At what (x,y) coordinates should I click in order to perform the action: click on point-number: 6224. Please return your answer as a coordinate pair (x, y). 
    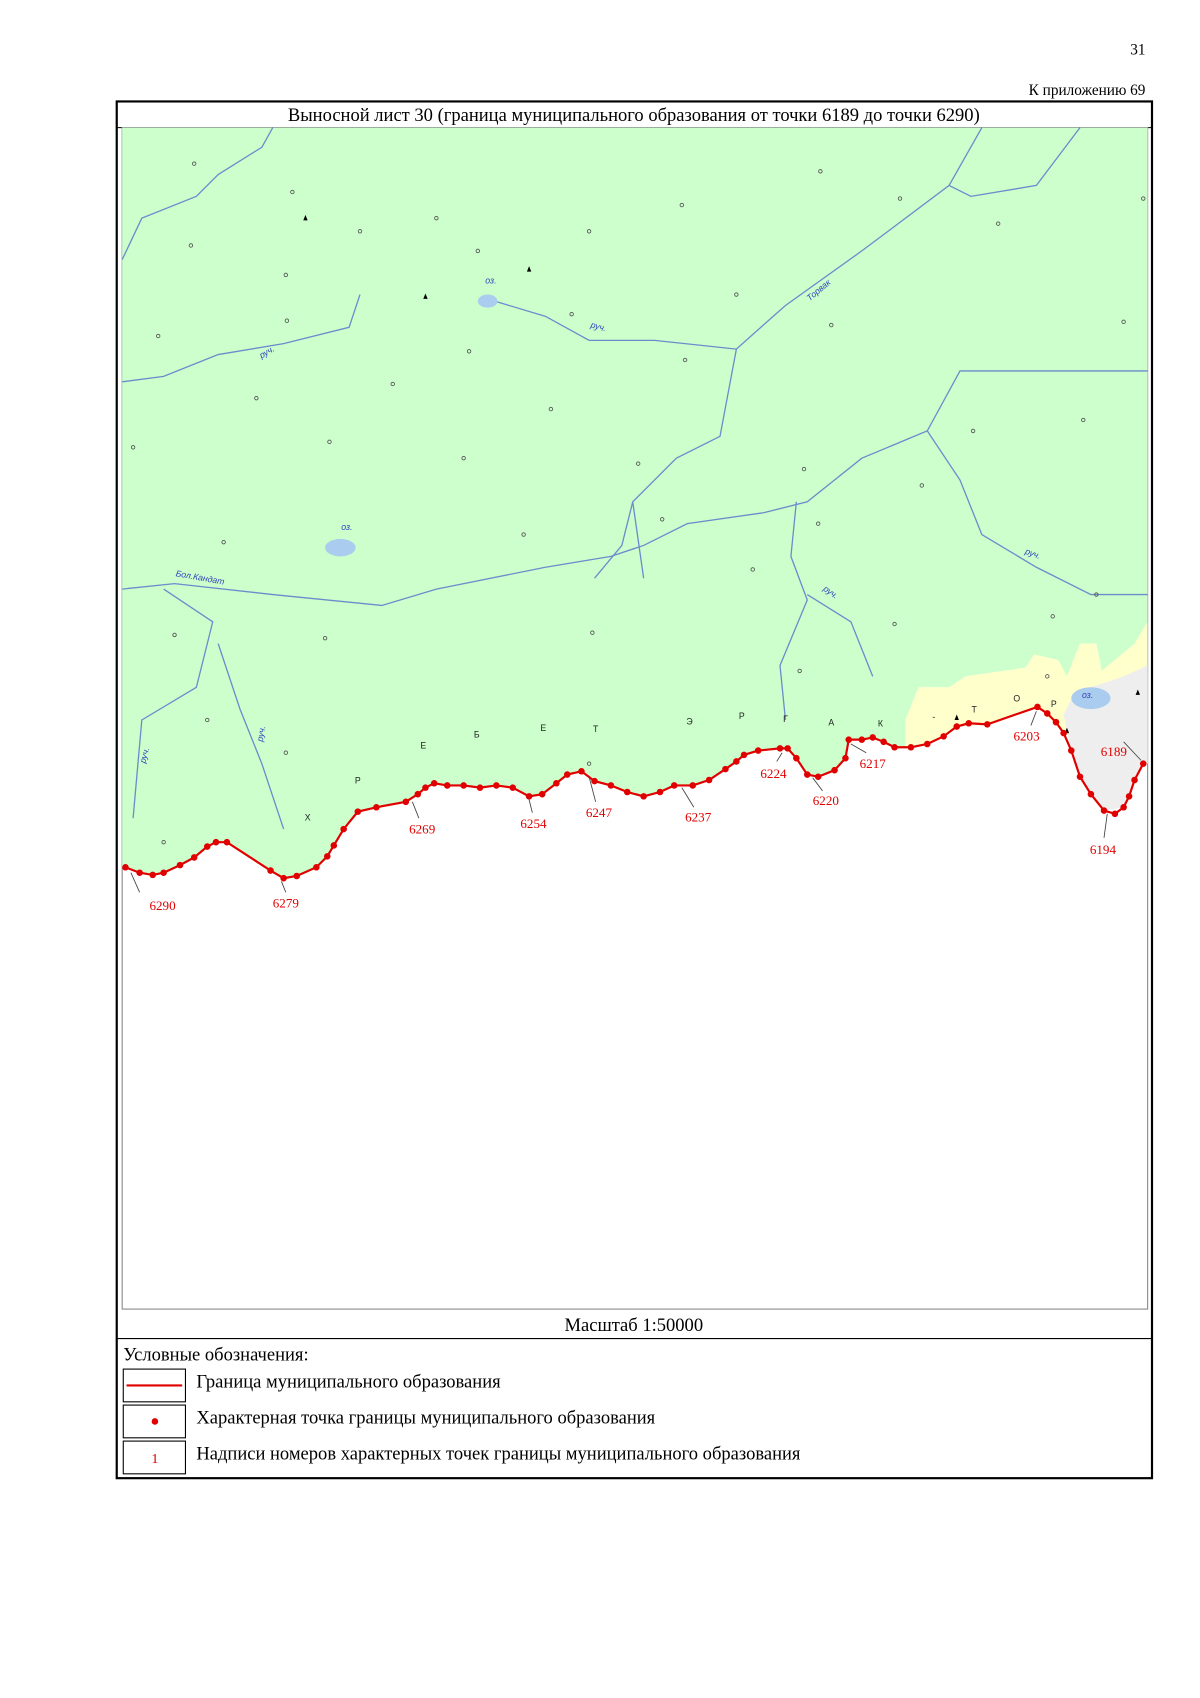
    Looking at the image, I should click on (773, 773).